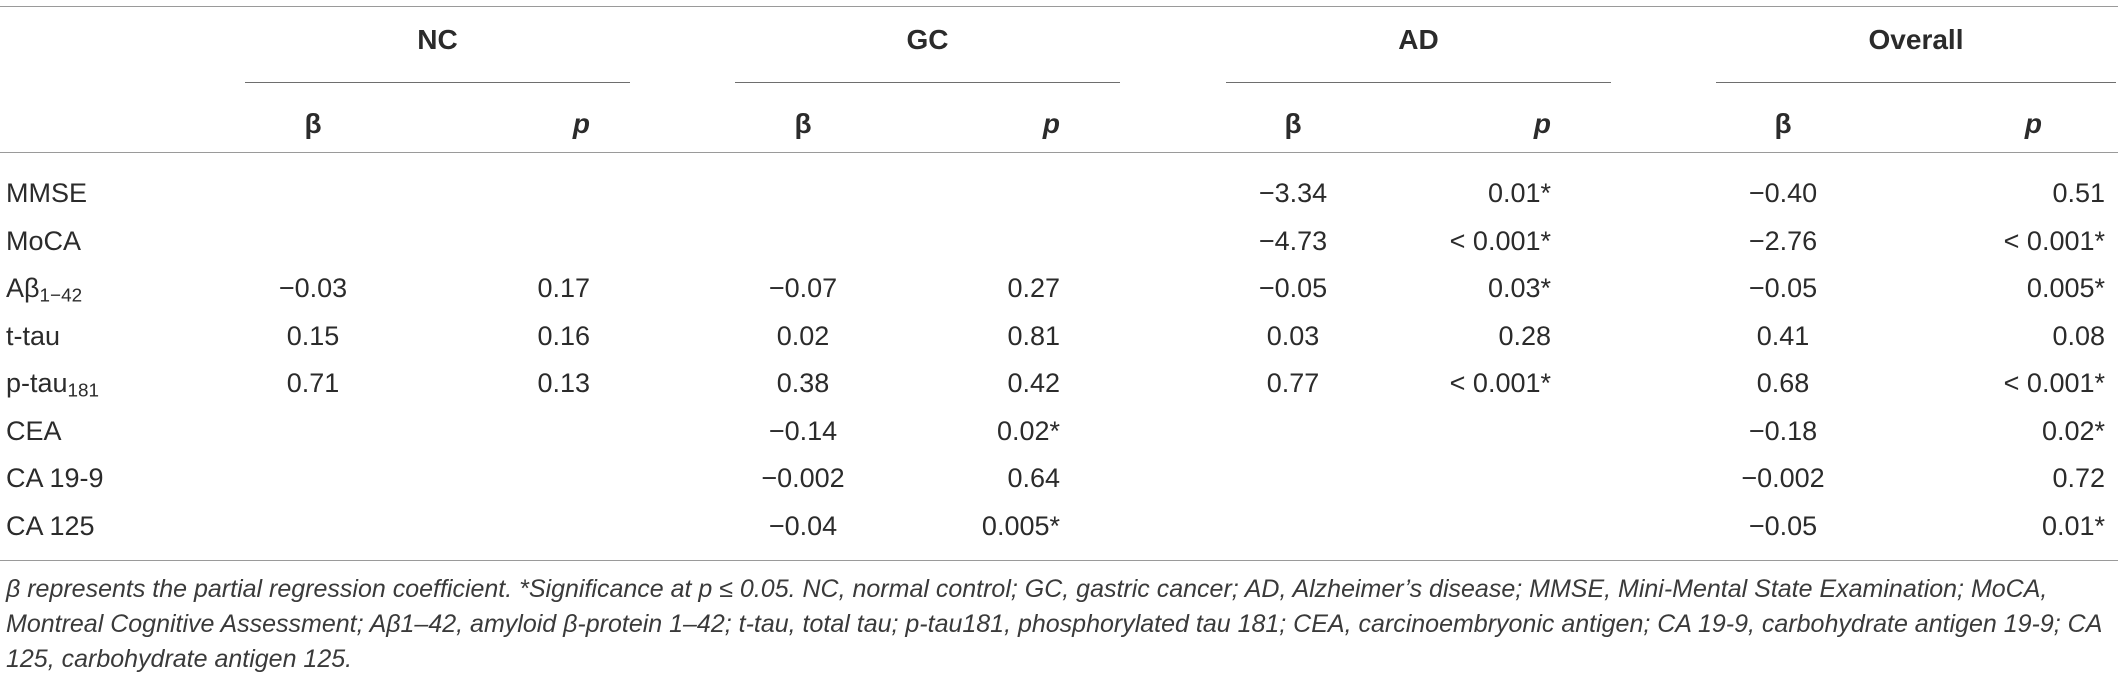 This screenshot has height=684, width=2118. I want to click on table-cell: 0.17, so click(563, 288).